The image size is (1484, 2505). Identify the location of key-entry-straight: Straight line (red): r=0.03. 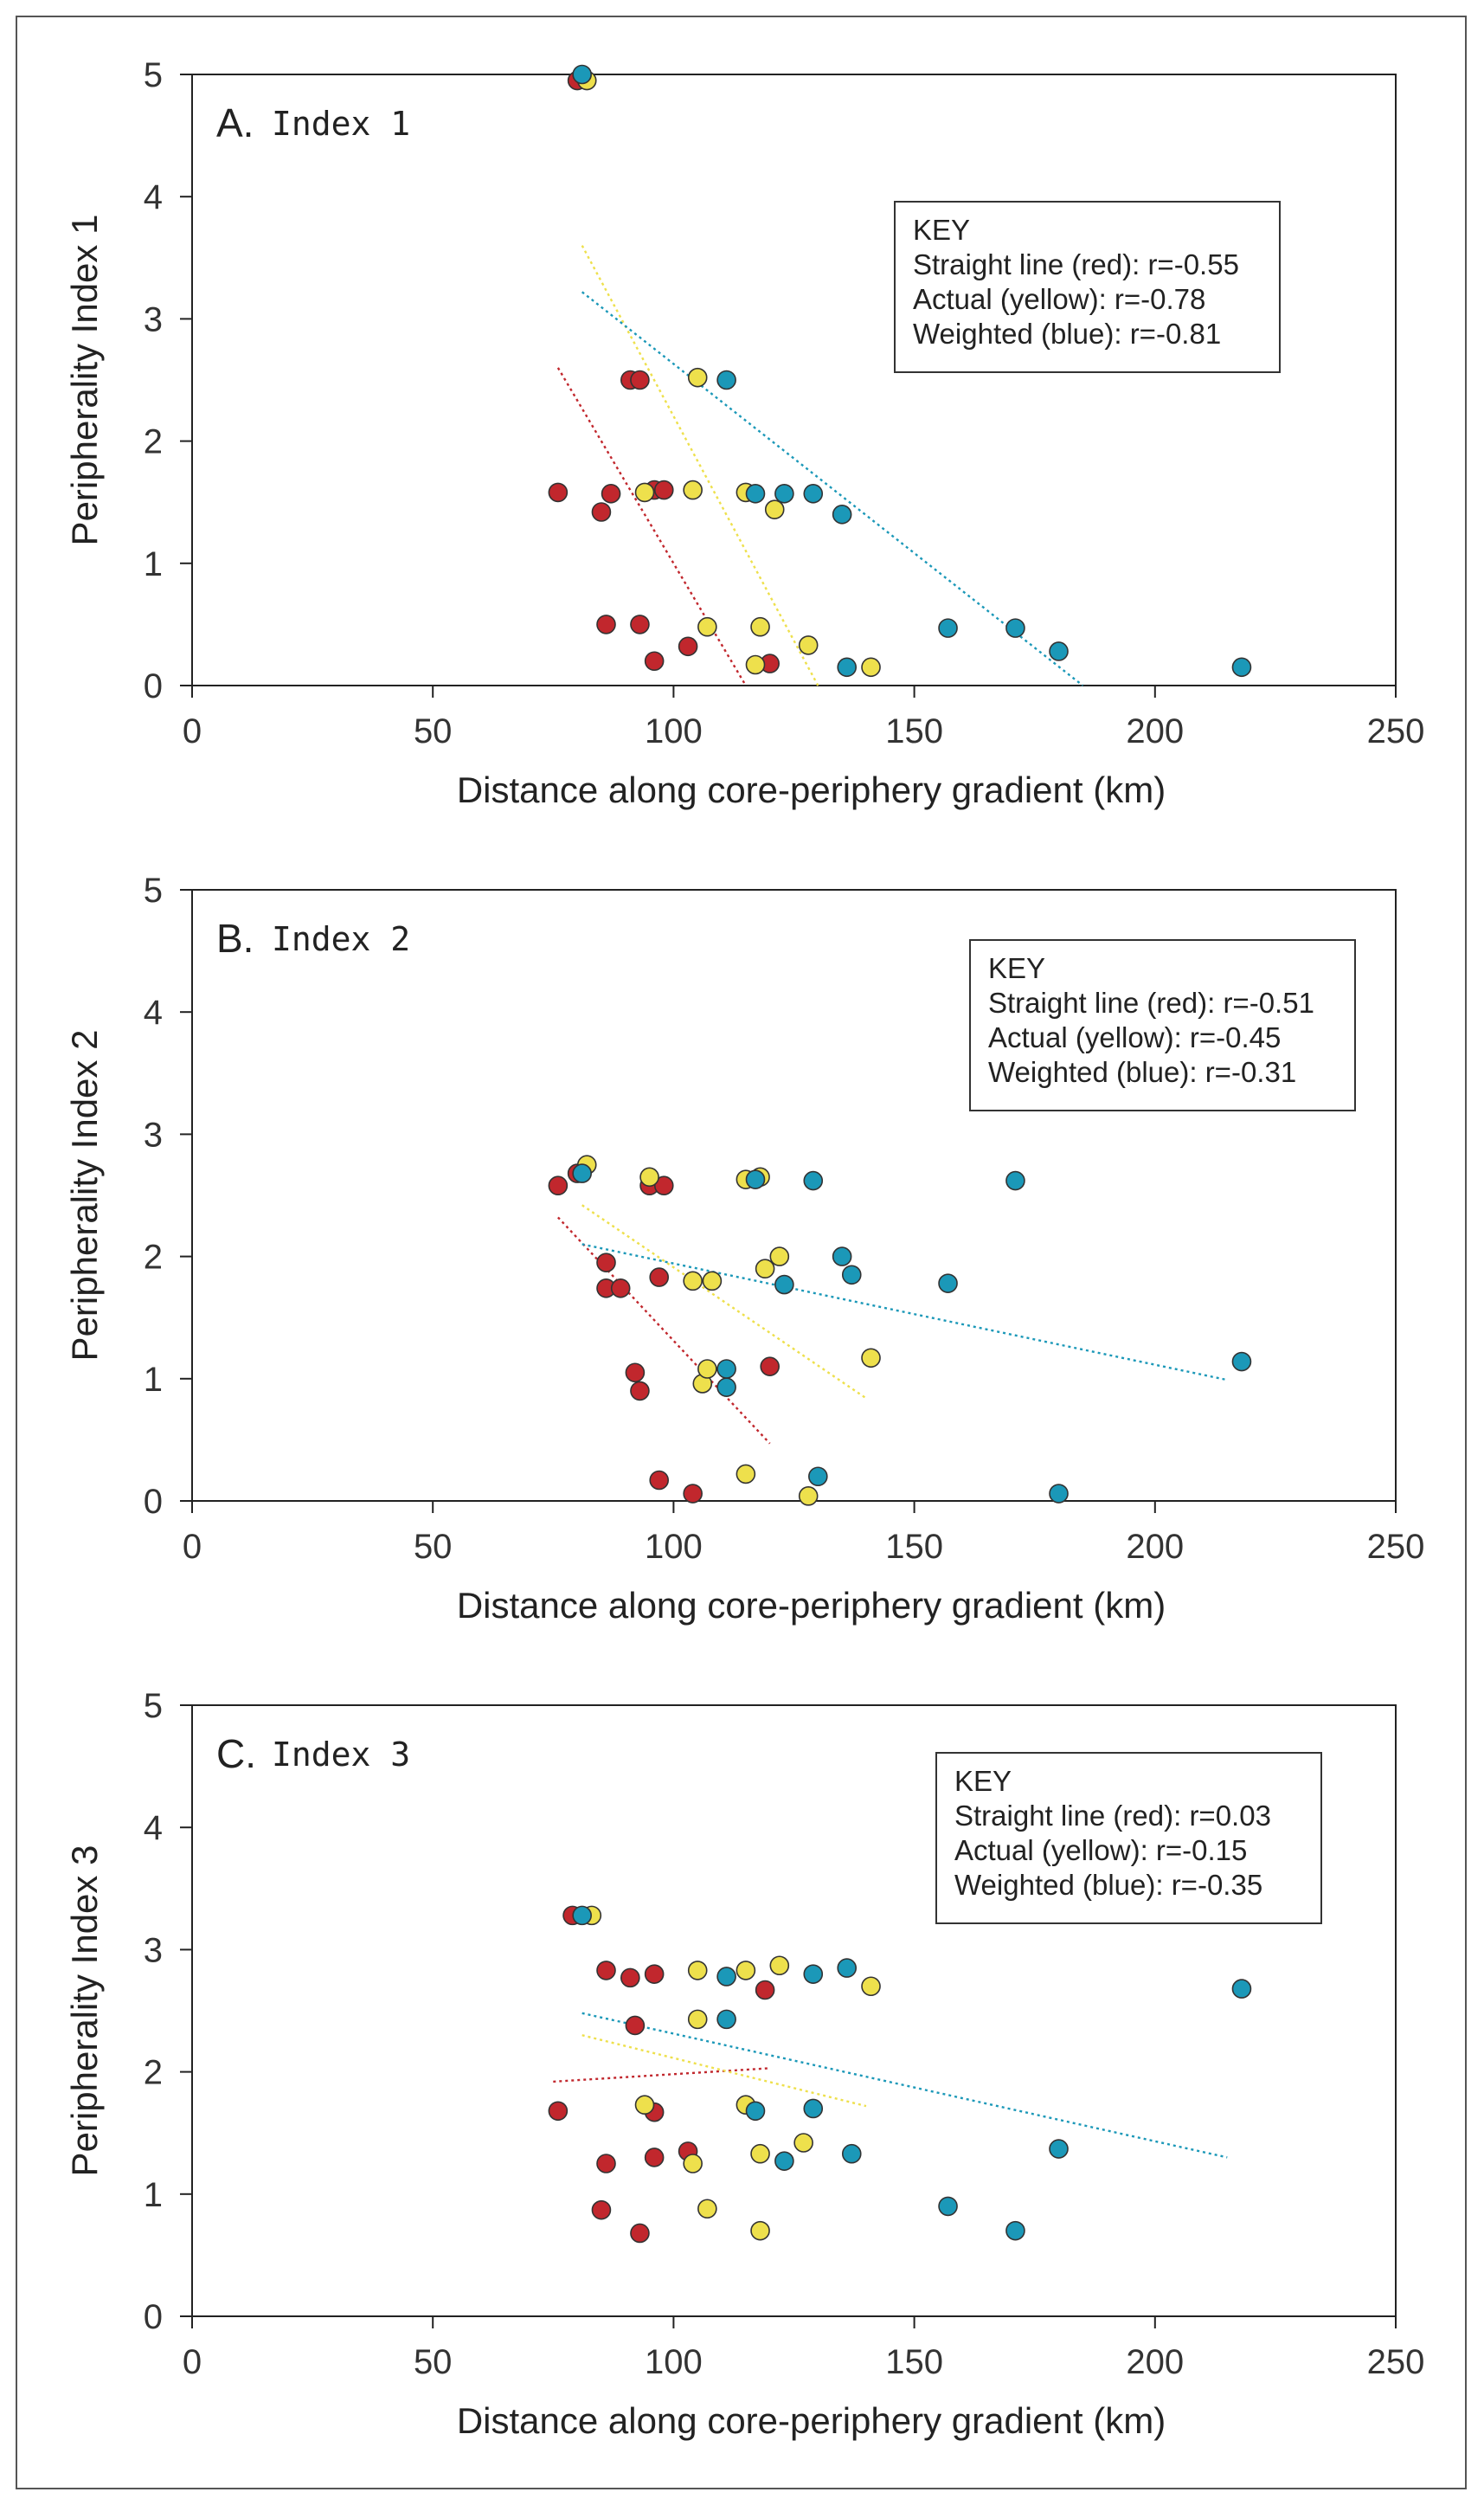
(1113, 1816).